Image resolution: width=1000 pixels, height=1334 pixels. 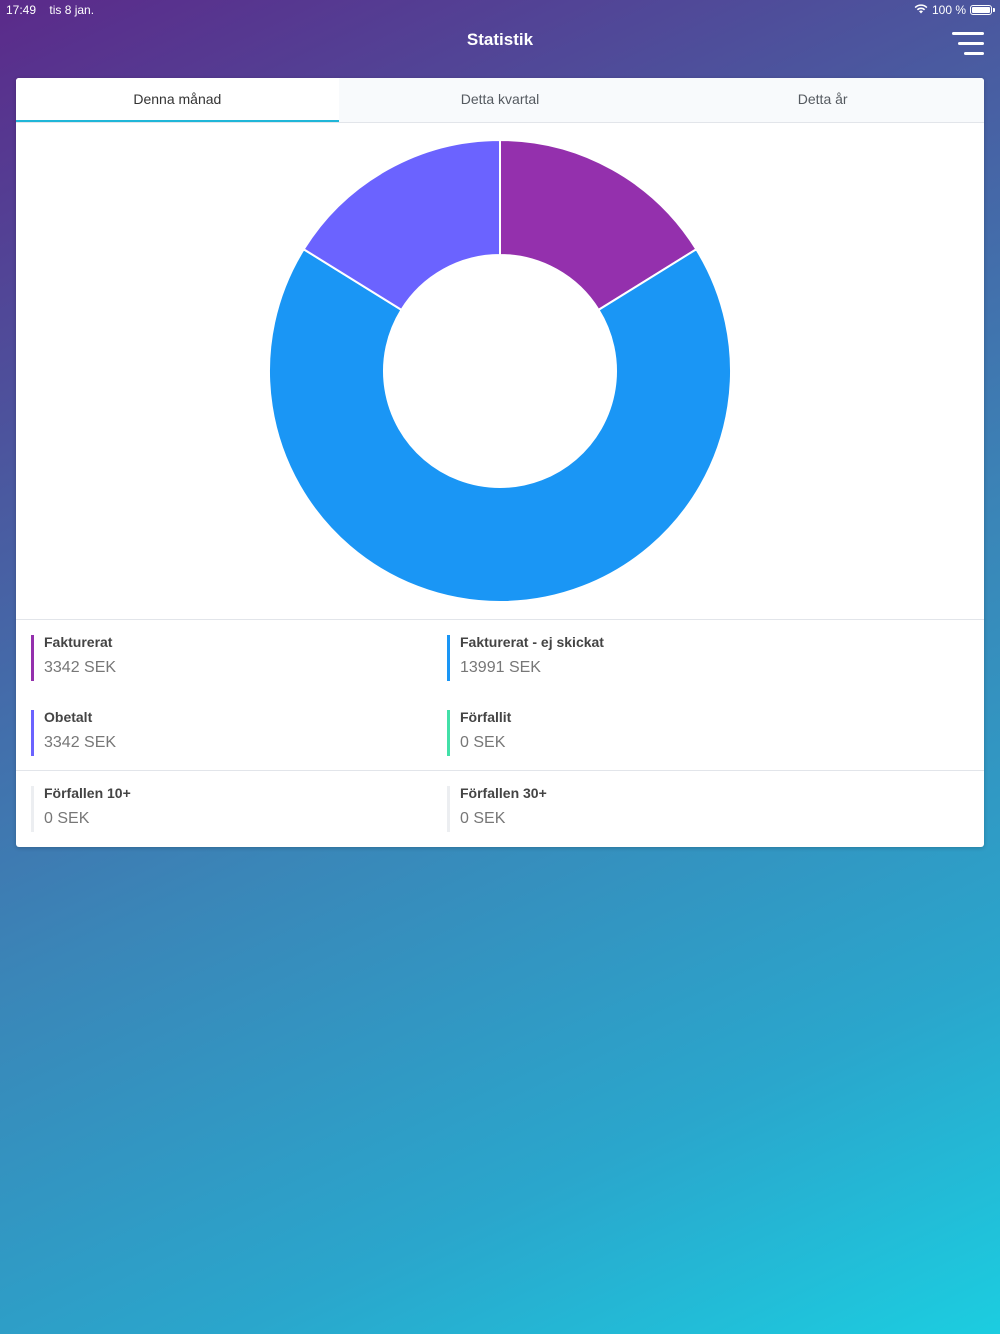 What do you see at coordinates (655, 657) in the screenshot?
I see `legend-item-fakturerat-ej-skickat: Fakturerat - ej skickat 13991 SEK` at bounding box center [655, 657].